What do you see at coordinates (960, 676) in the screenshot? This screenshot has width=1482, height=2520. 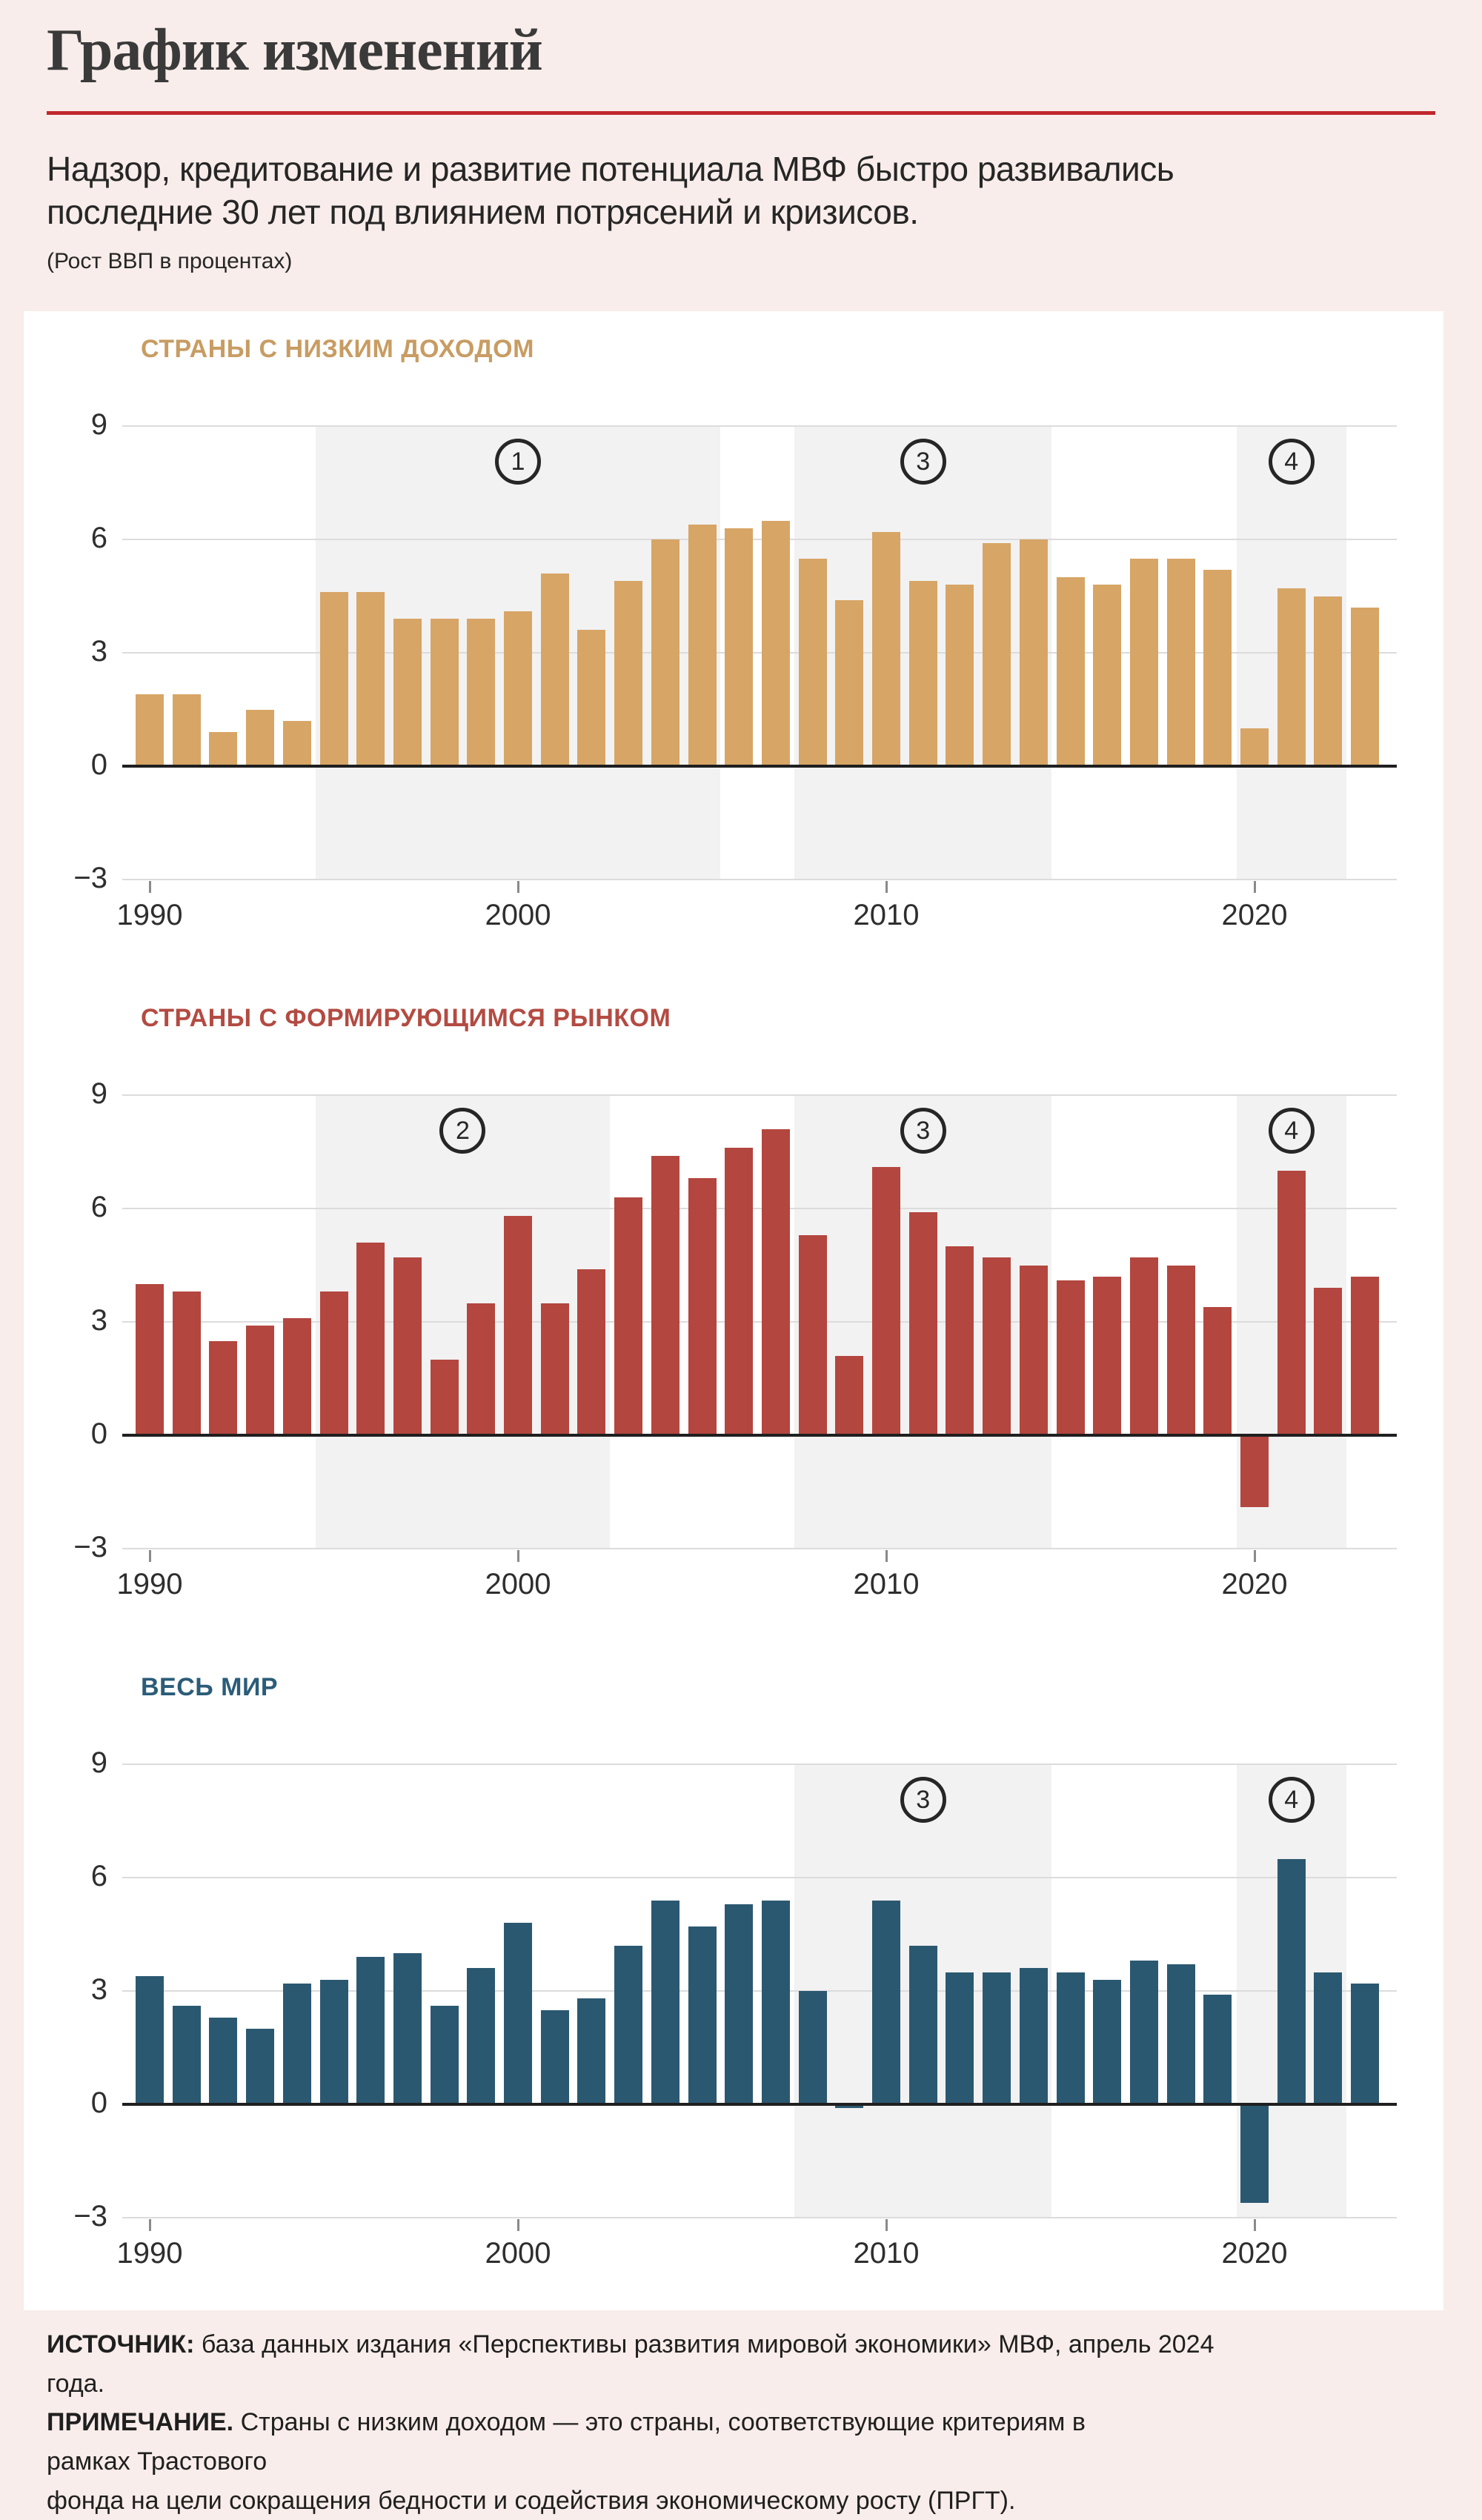 I see `bar-2012` at bounding box center [960, 676].